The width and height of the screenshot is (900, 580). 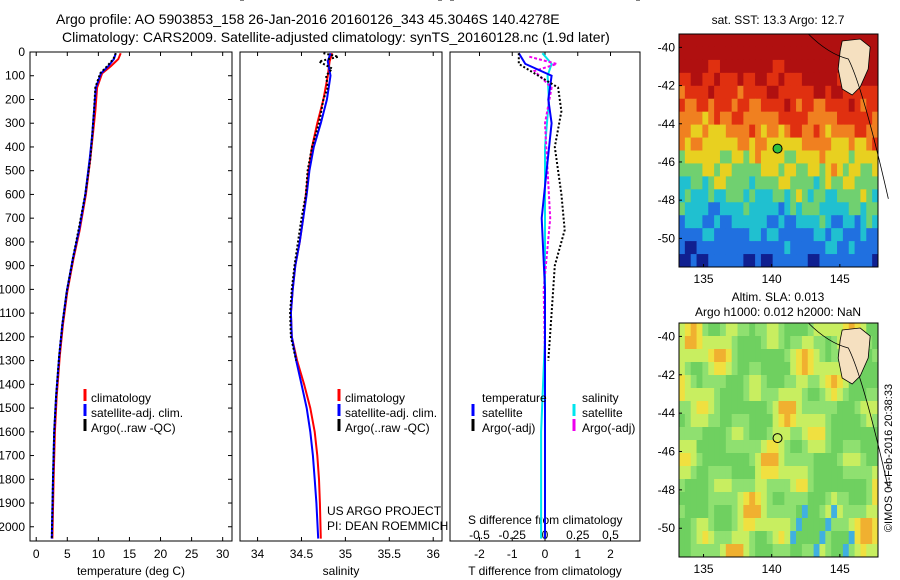 I want to click on temp-ytick-label: 1000, so click(x=12, y=289).